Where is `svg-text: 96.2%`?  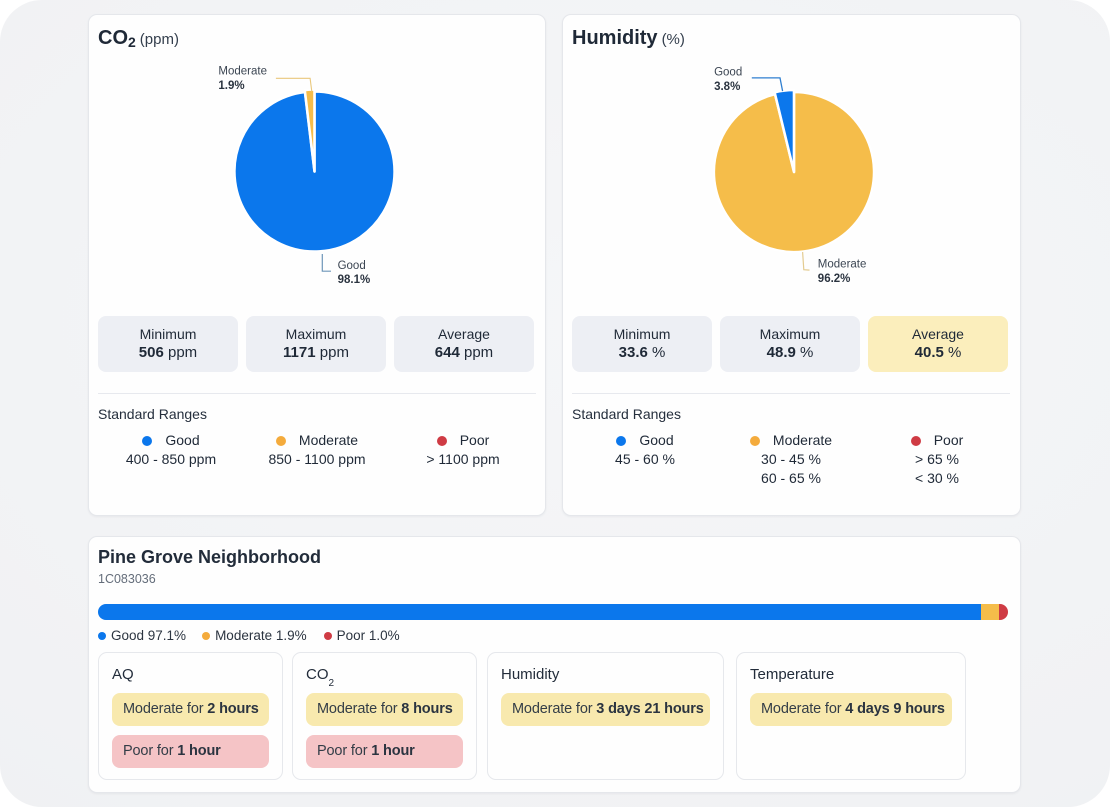 svg-text: 96.2% is located at coordinates (834, 279).